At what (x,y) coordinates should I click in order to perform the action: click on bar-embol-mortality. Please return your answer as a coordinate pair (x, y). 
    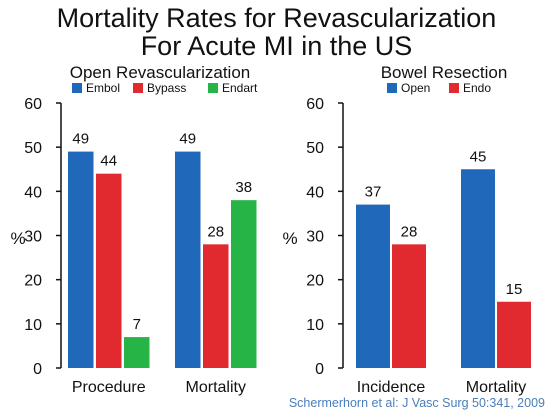
    Looking at the image, I should click on (188, 259).